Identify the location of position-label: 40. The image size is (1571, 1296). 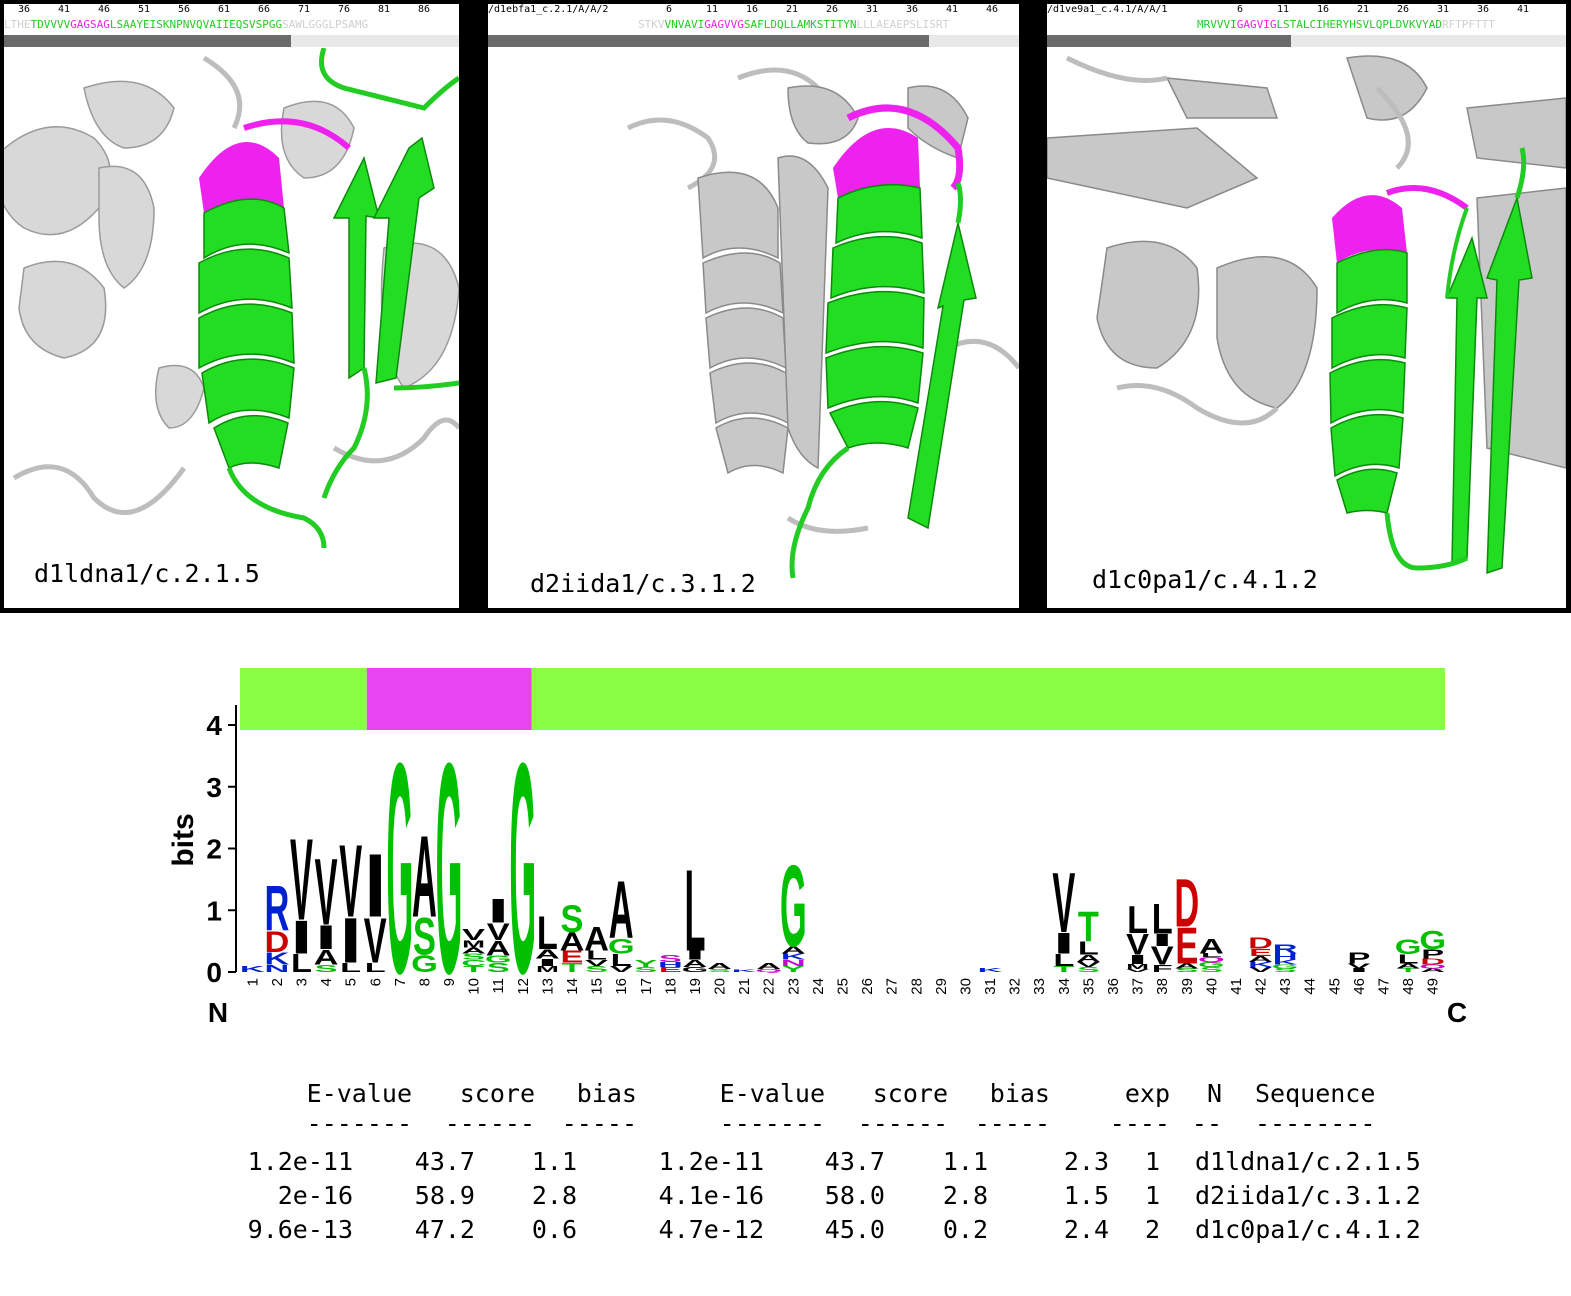
(1211, 986).